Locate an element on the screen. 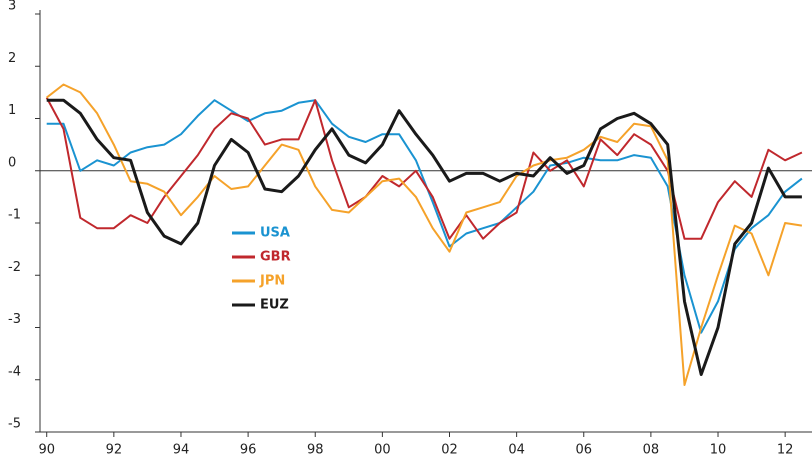  x-tick-label: 06 is located at coordinates (583, 450).